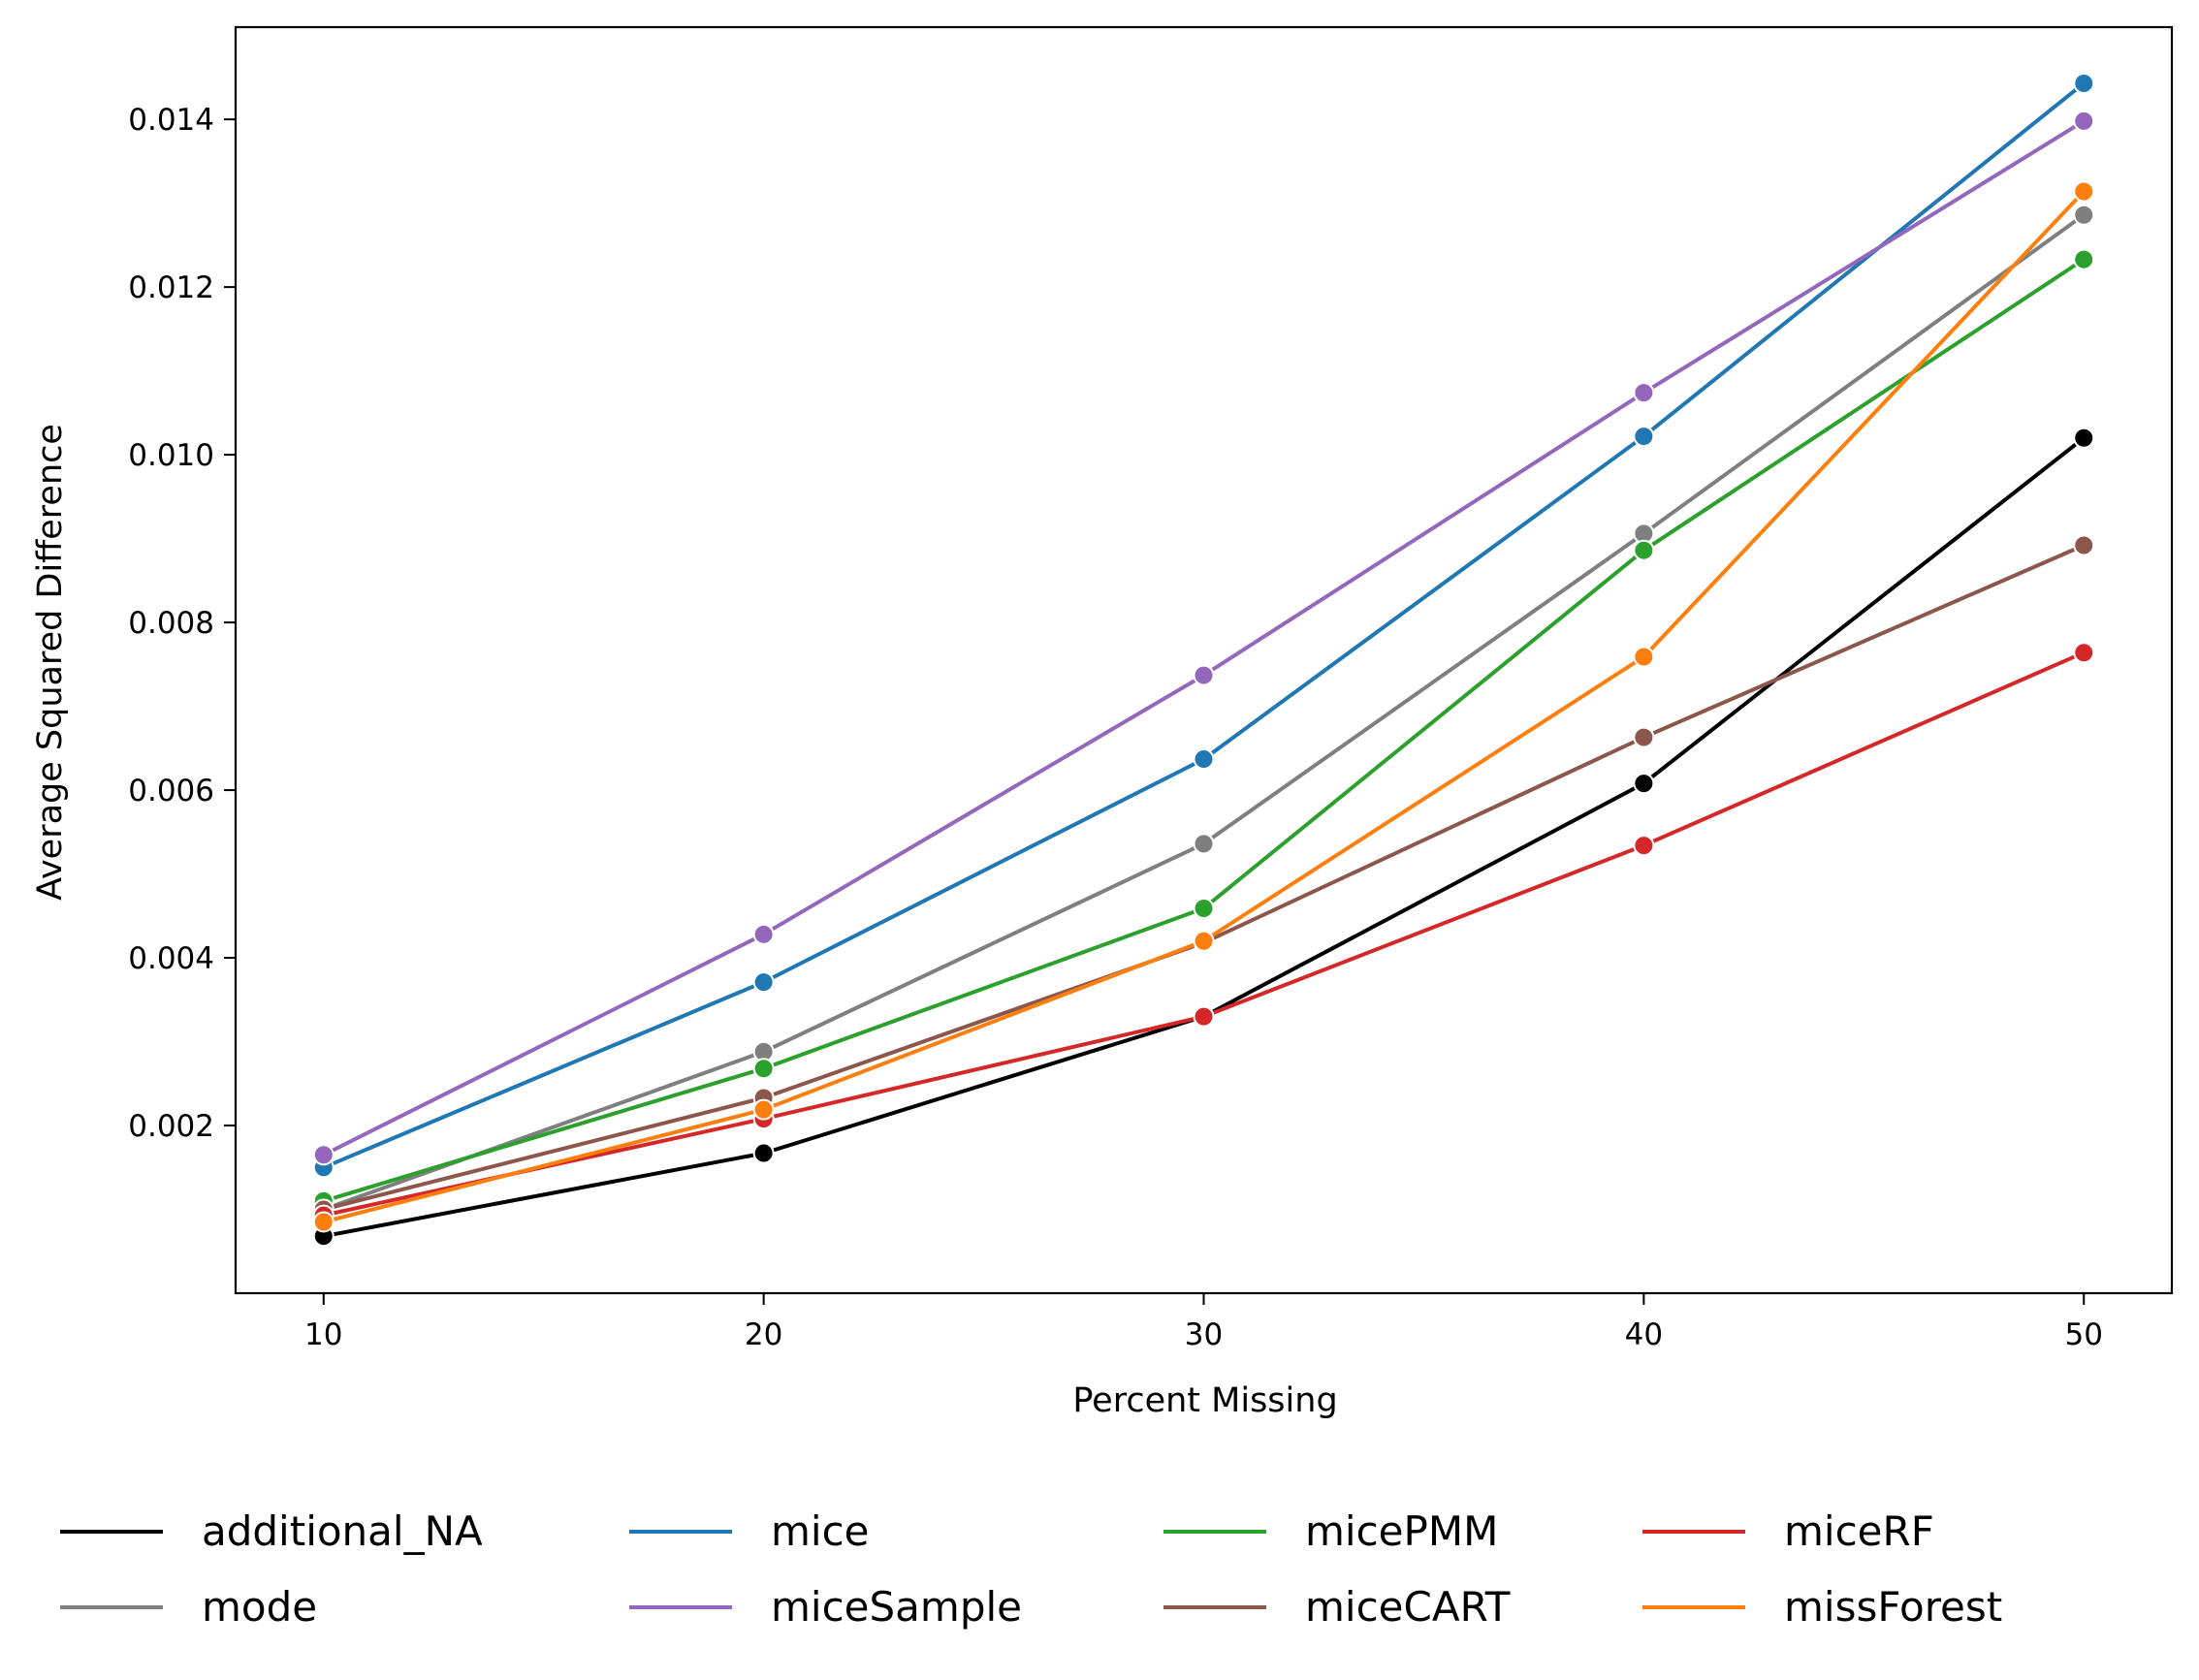  I want to click on legend-item-micepmm: micePMM, so click(1330, 1531).